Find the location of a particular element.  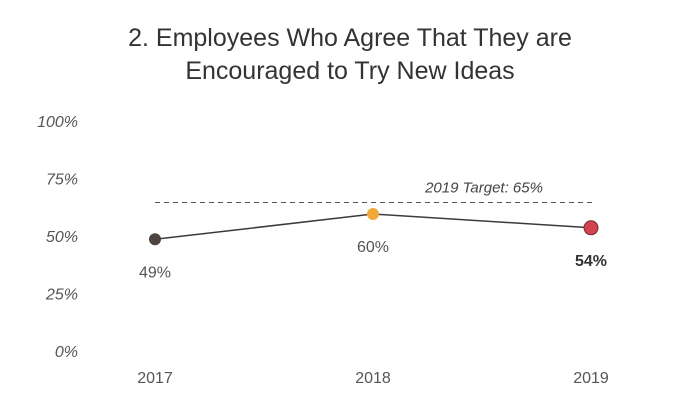

x-axis: 2017 2018 2019 is located at coordinates (373, 378).